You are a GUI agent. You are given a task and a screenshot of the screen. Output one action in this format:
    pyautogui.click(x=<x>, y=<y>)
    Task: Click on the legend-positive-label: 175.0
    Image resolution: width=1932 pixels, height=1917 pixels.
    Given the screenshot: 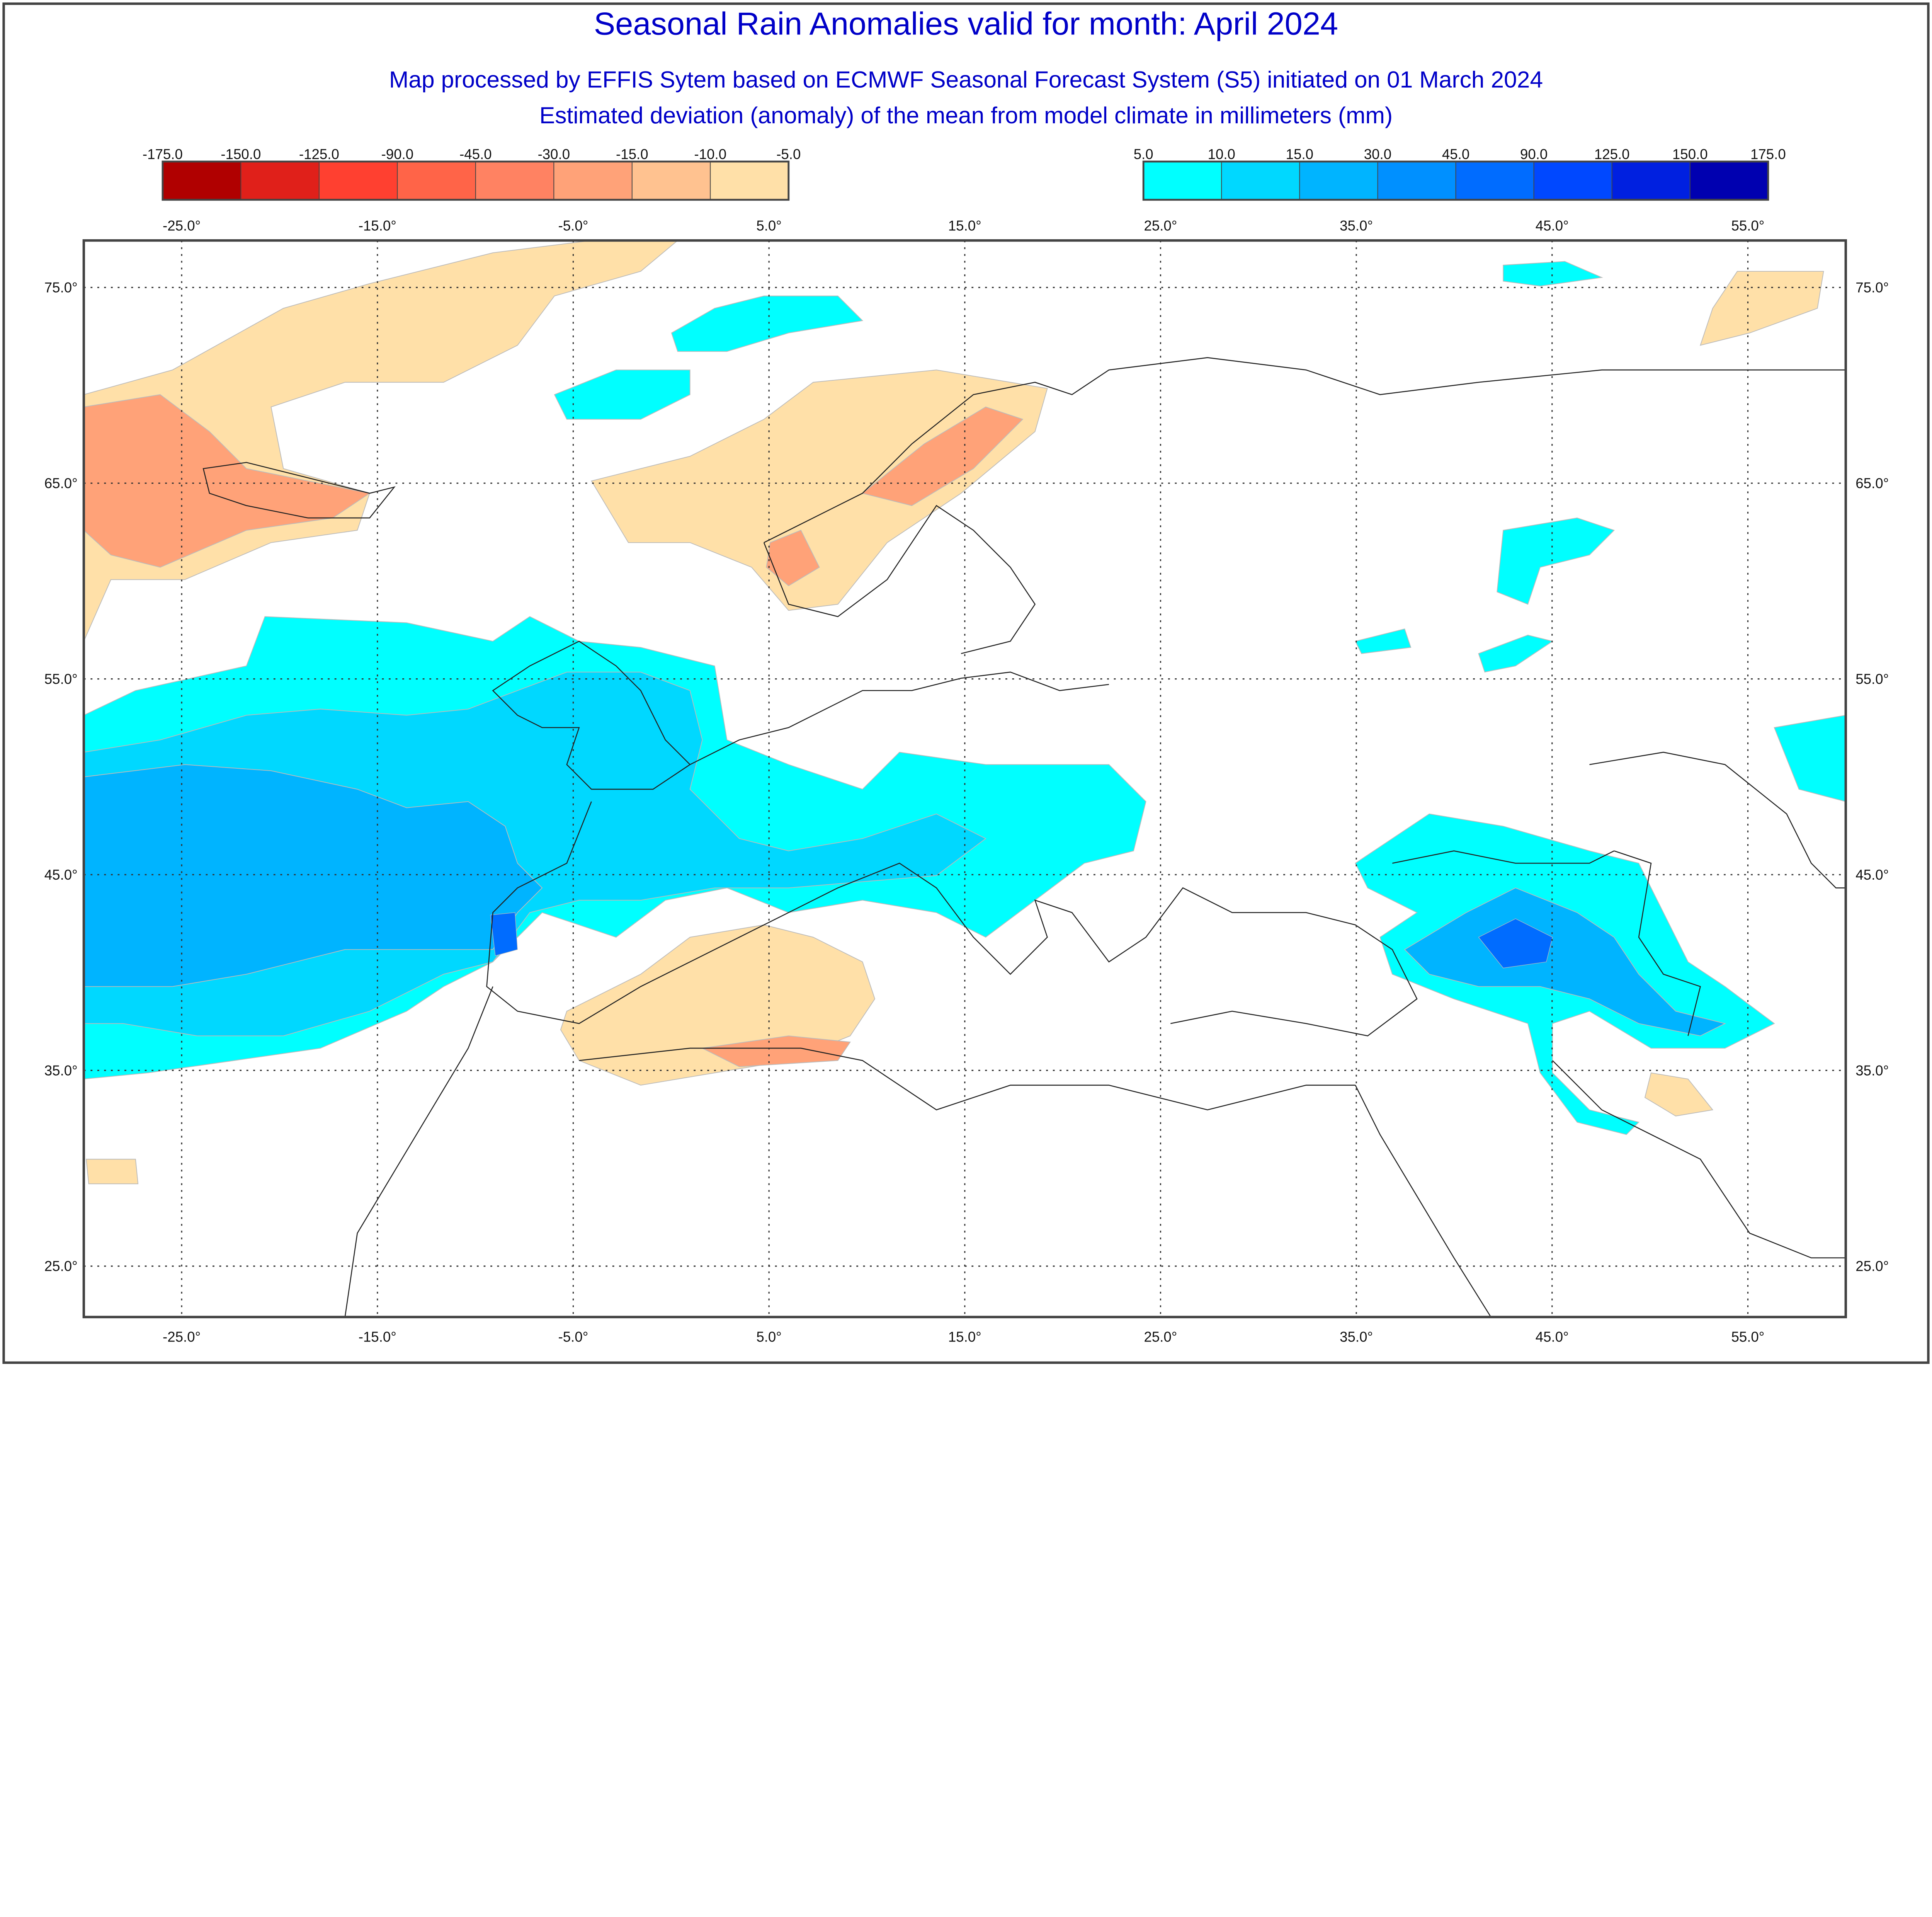 What is the action you would take?
    pyautogui.click(x=1768, y=154)
    